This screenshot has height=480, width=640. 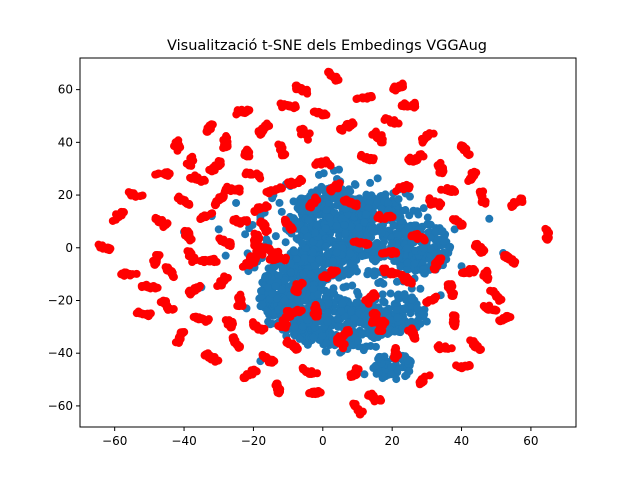 I want to click on y-tick-label: 0, so click(x=69, y=248).